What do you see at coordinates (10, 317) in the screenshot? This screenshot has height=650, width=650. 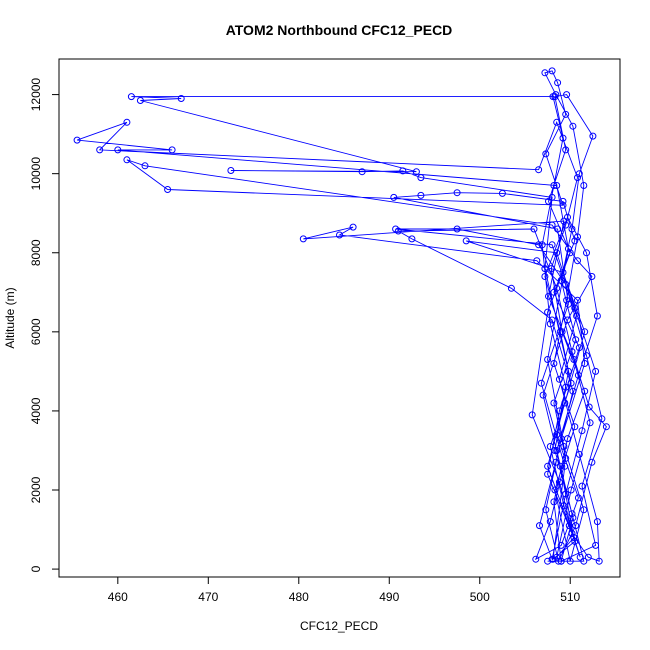 I see `y-axis-label: Altitude (m)` at bounding box center [10, 317].